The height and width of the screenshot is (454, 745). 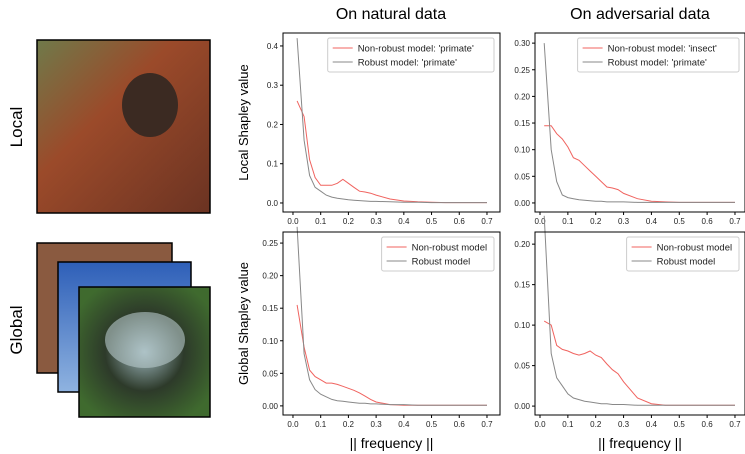 I want to click on y-tick-label: 0.4, so click(x=273, y=46).